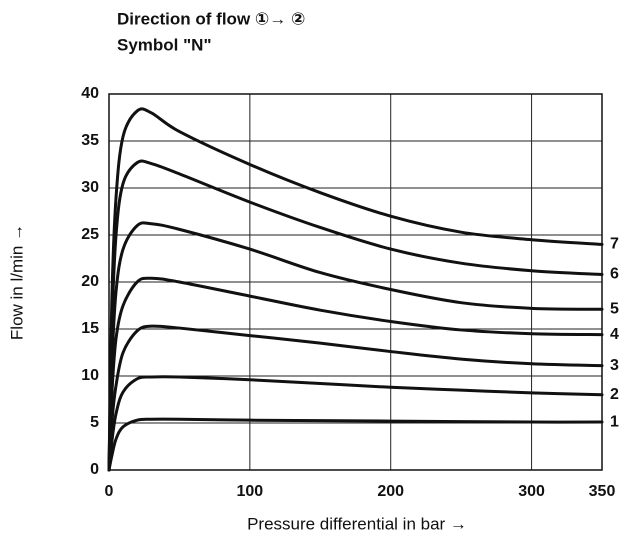 The height and width of the screenshot is (543, 619). Describe the element at coordinates (614, 334) in the screenshot. I see `series-label: 4` at that location.